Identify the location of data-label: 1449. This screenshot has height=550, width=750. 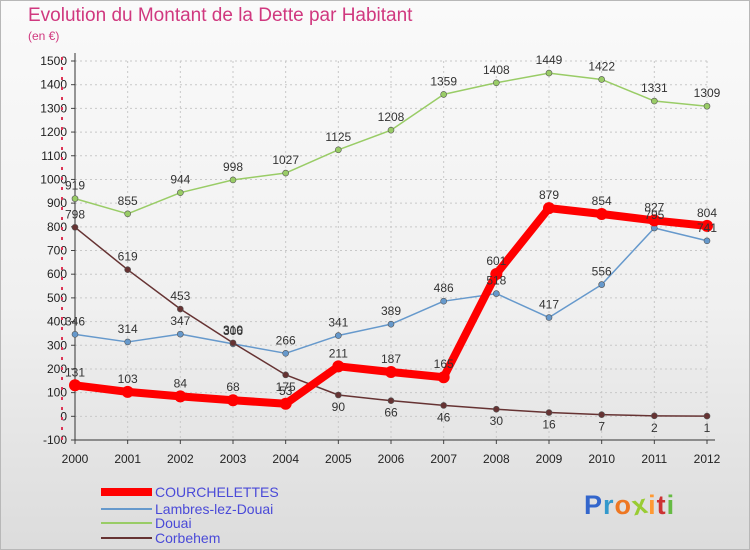
(549, 60).